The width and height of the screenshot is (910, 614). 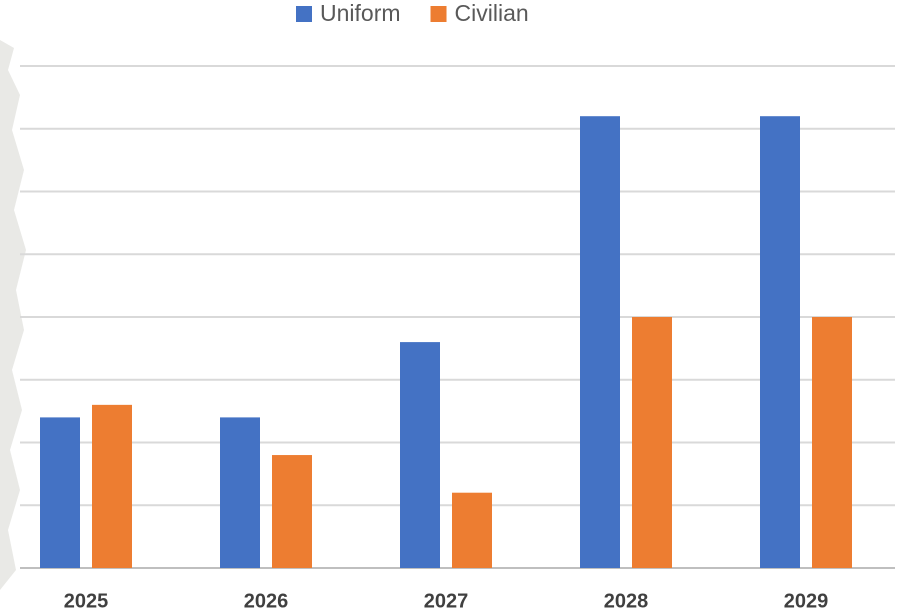 What do you see at coordinates (13, 315) in the screenshot?
I see `paper-edge` at bounding box center [13, 315].